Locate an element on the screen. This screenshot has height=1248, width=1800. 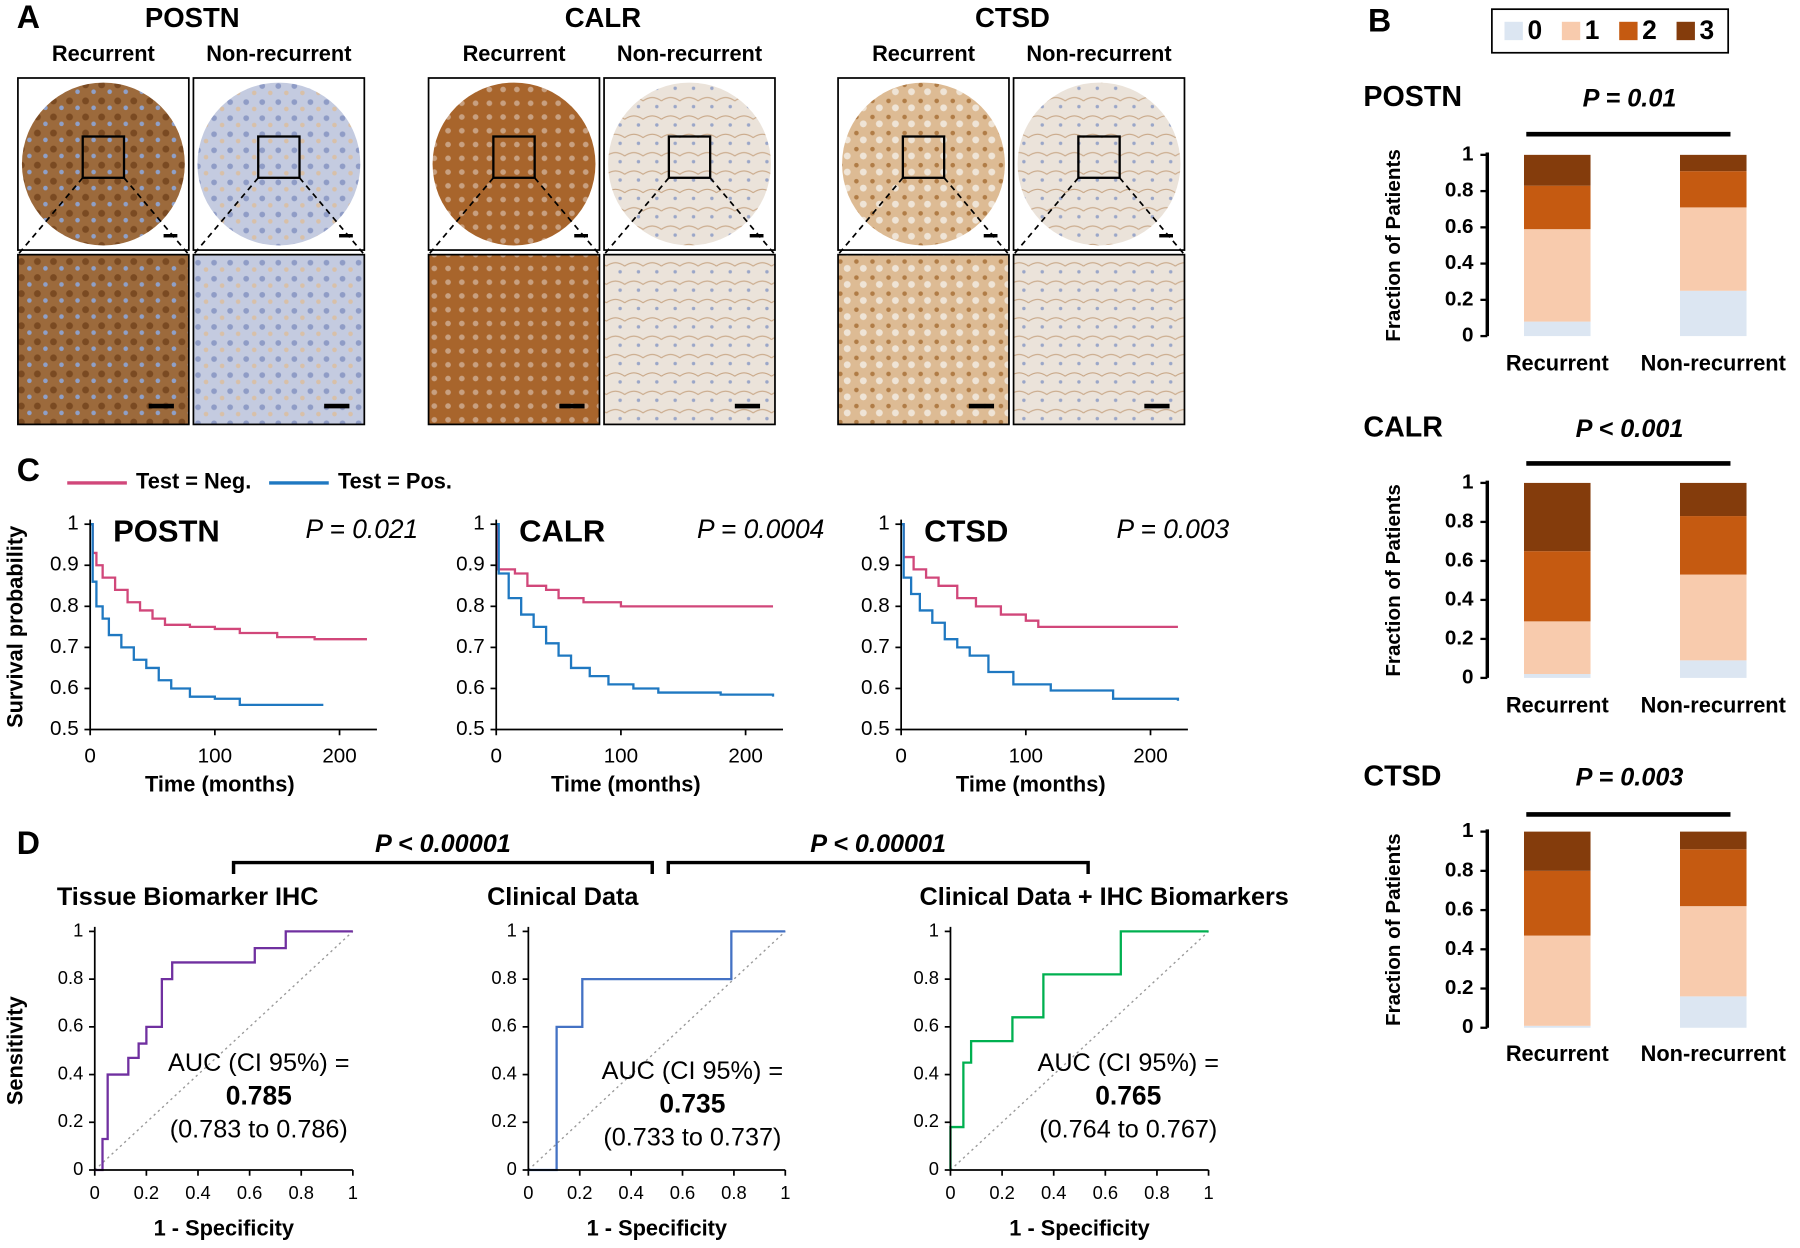
roc-curve is located at coordinates (1079, 1050).